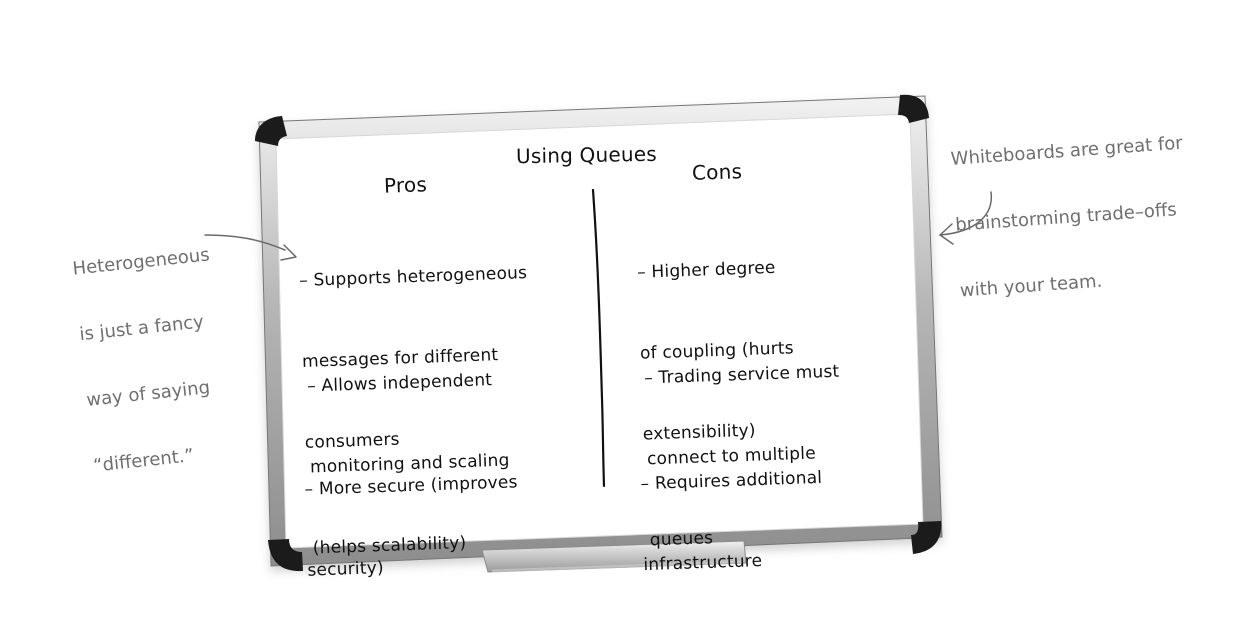  What do you see at coordinates (141, 328) in the screenshot?
I see `left-annotation-line-2: is just a fancy` at bounding box center [141, 328].